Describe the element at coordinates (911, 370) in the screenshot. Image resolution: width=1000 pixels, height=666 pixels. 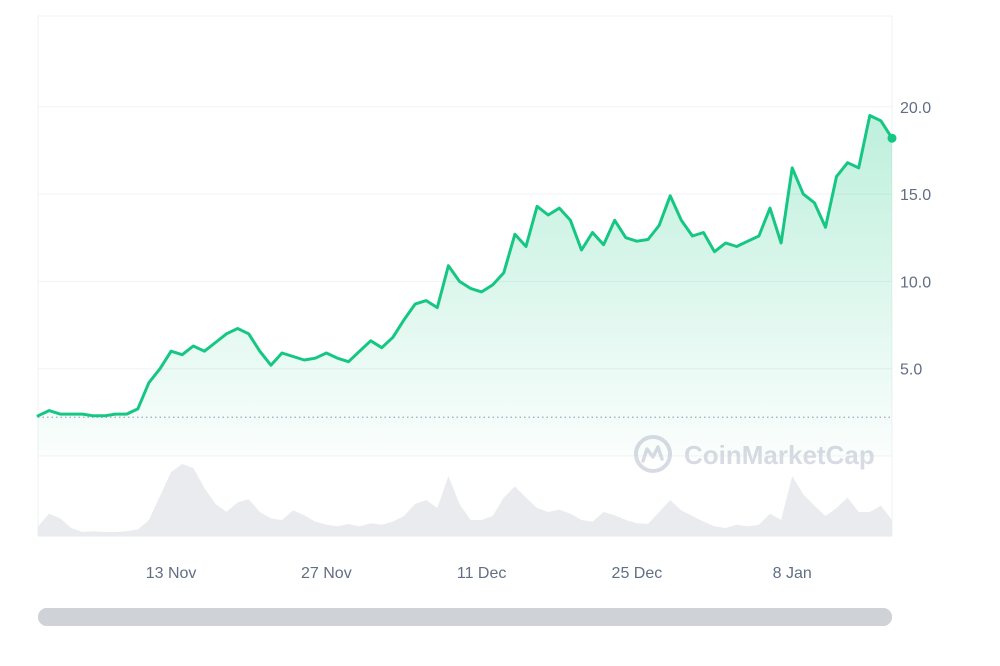
I see `y-tick-label: 5.0` at that location.